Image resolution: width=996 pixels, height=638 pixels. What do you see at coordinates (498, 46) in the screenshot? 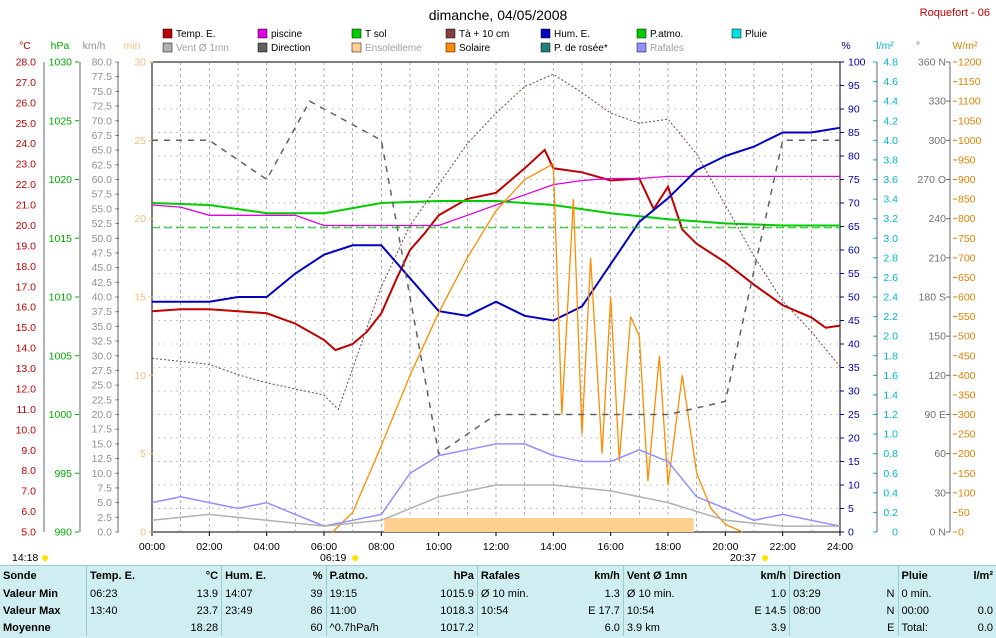
I see `axis-units: °C hPa km/h min% l/m² ° W/m²` at bounding box center [498, 46].